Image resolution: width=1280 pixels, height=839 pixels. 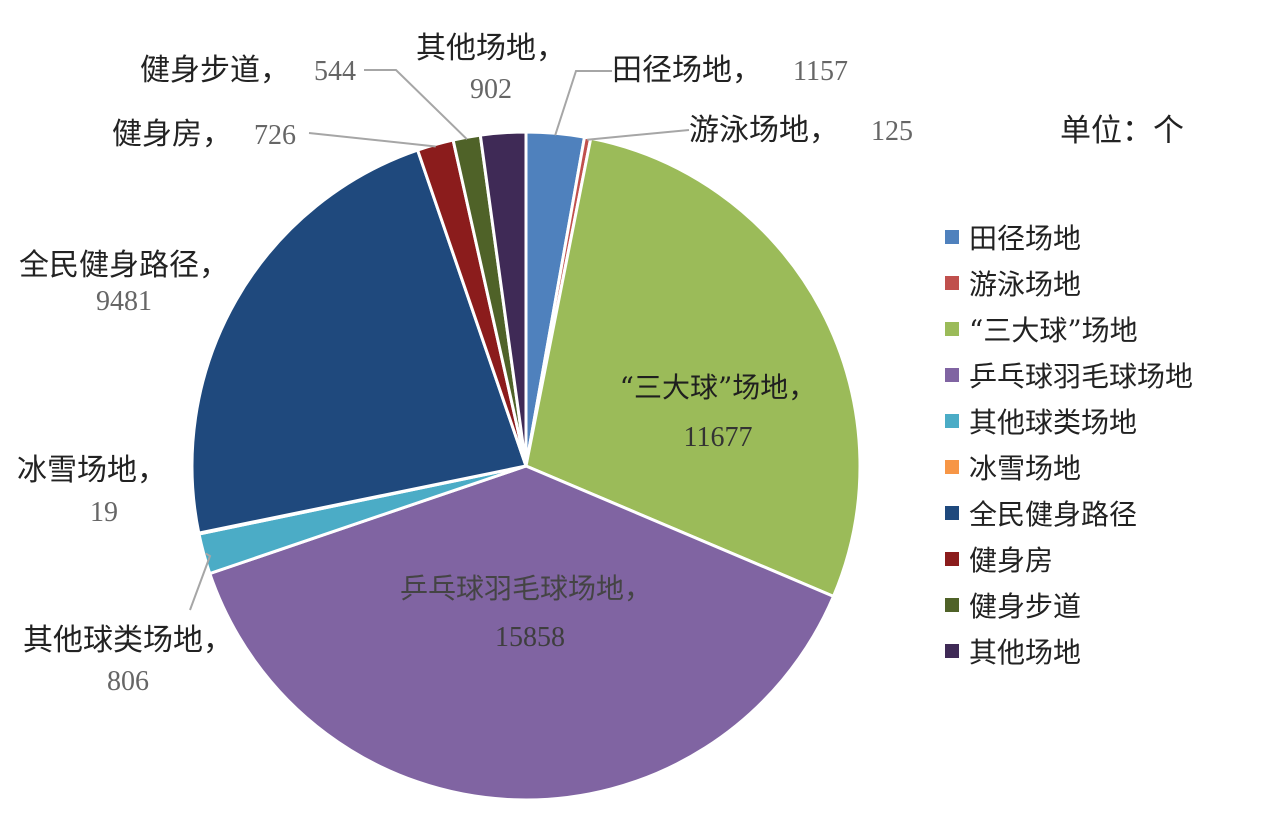 What do you see at coordinates (275, 135) in the screenshot?
I see `slice-8-value: 726` at bounding box center [275, 135].